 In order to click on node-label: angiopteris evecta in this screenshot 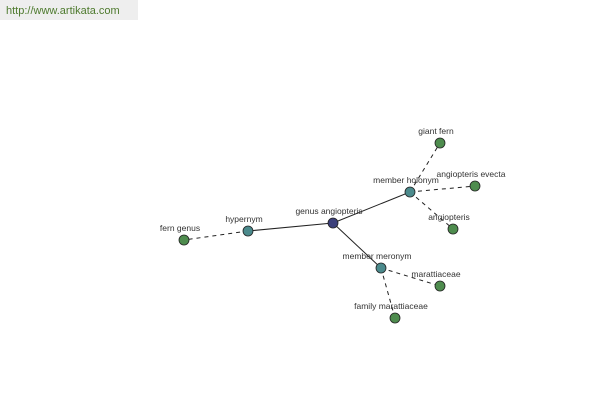, I will do `click(471, 174)`.